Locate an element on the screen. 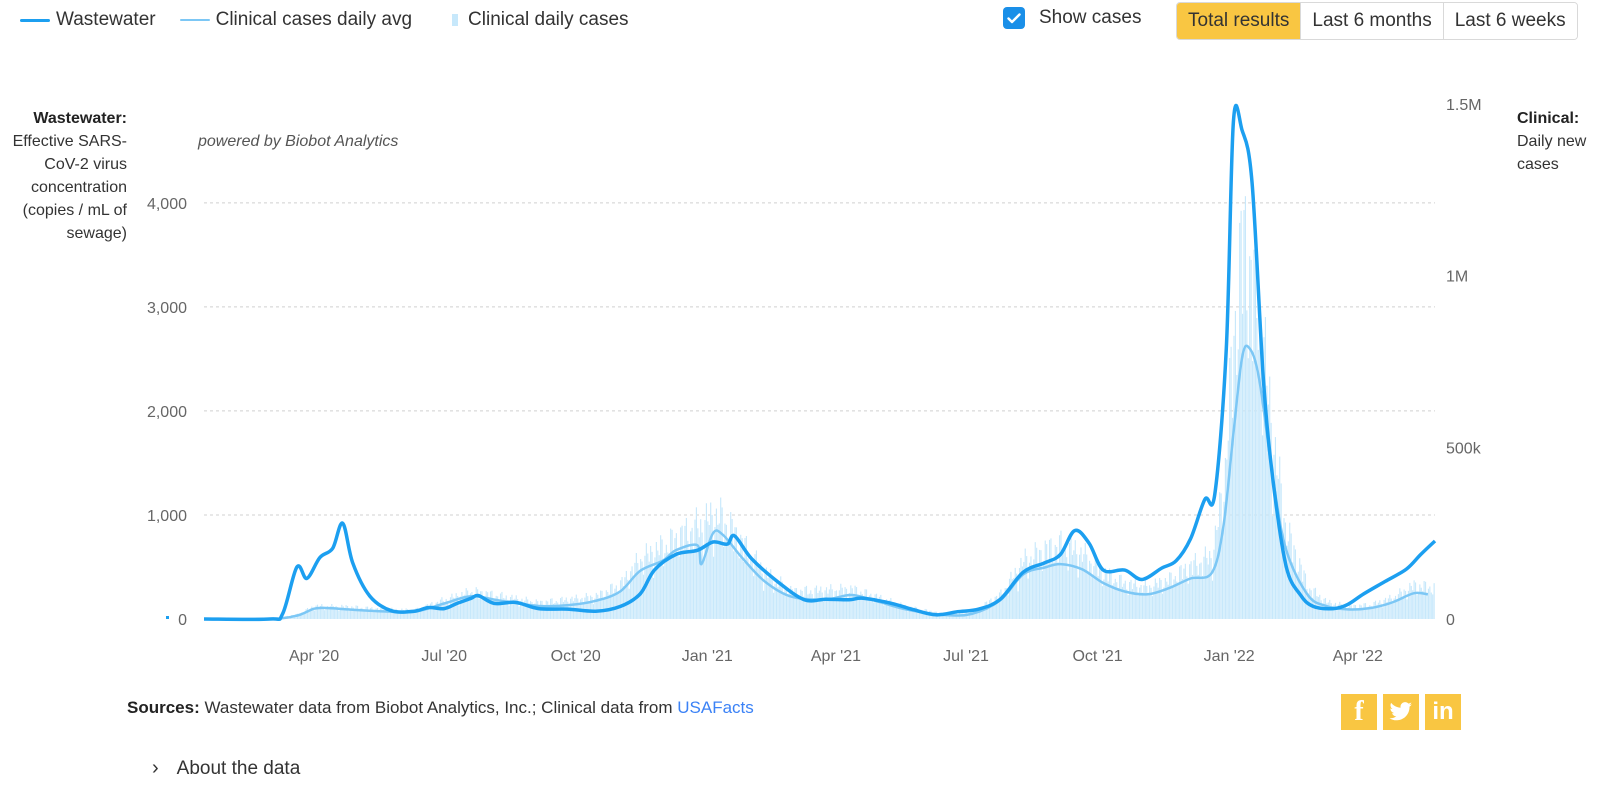 This screenshot has height=796, width=1600. right-axis-title-text: Daily new cases is located at coordinates (1552, 153).